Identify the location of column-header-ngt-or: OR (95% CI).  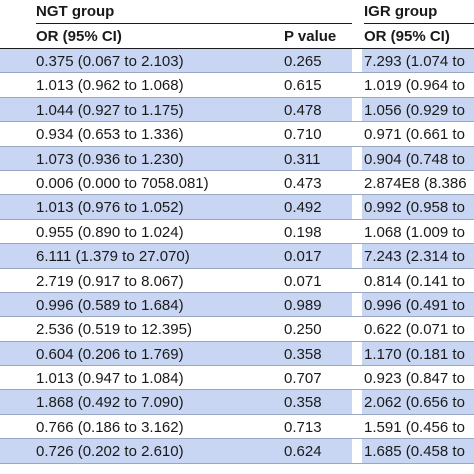
(79, 36).